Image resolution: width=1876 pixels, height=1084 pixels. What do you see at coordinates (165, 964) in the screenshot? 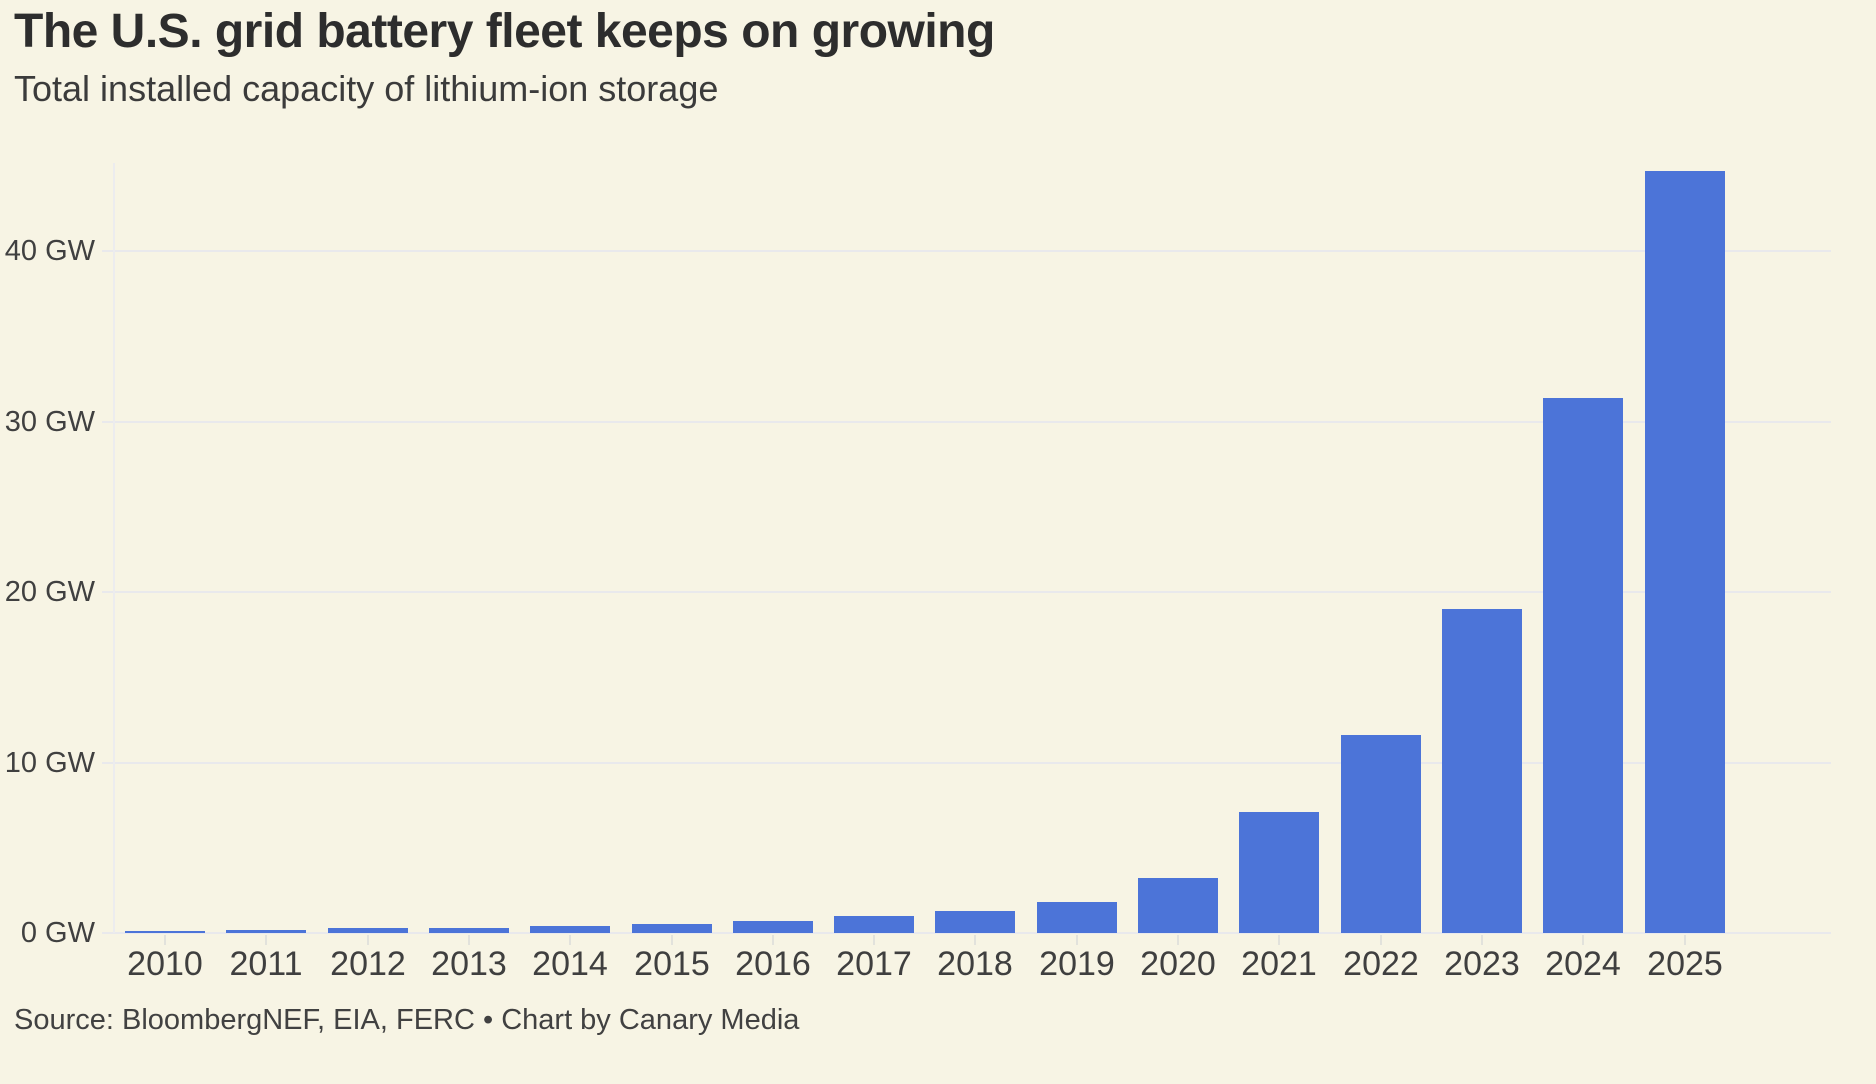
I see `x-axis-label-2010: 2010` at bounding box center [165, 964].